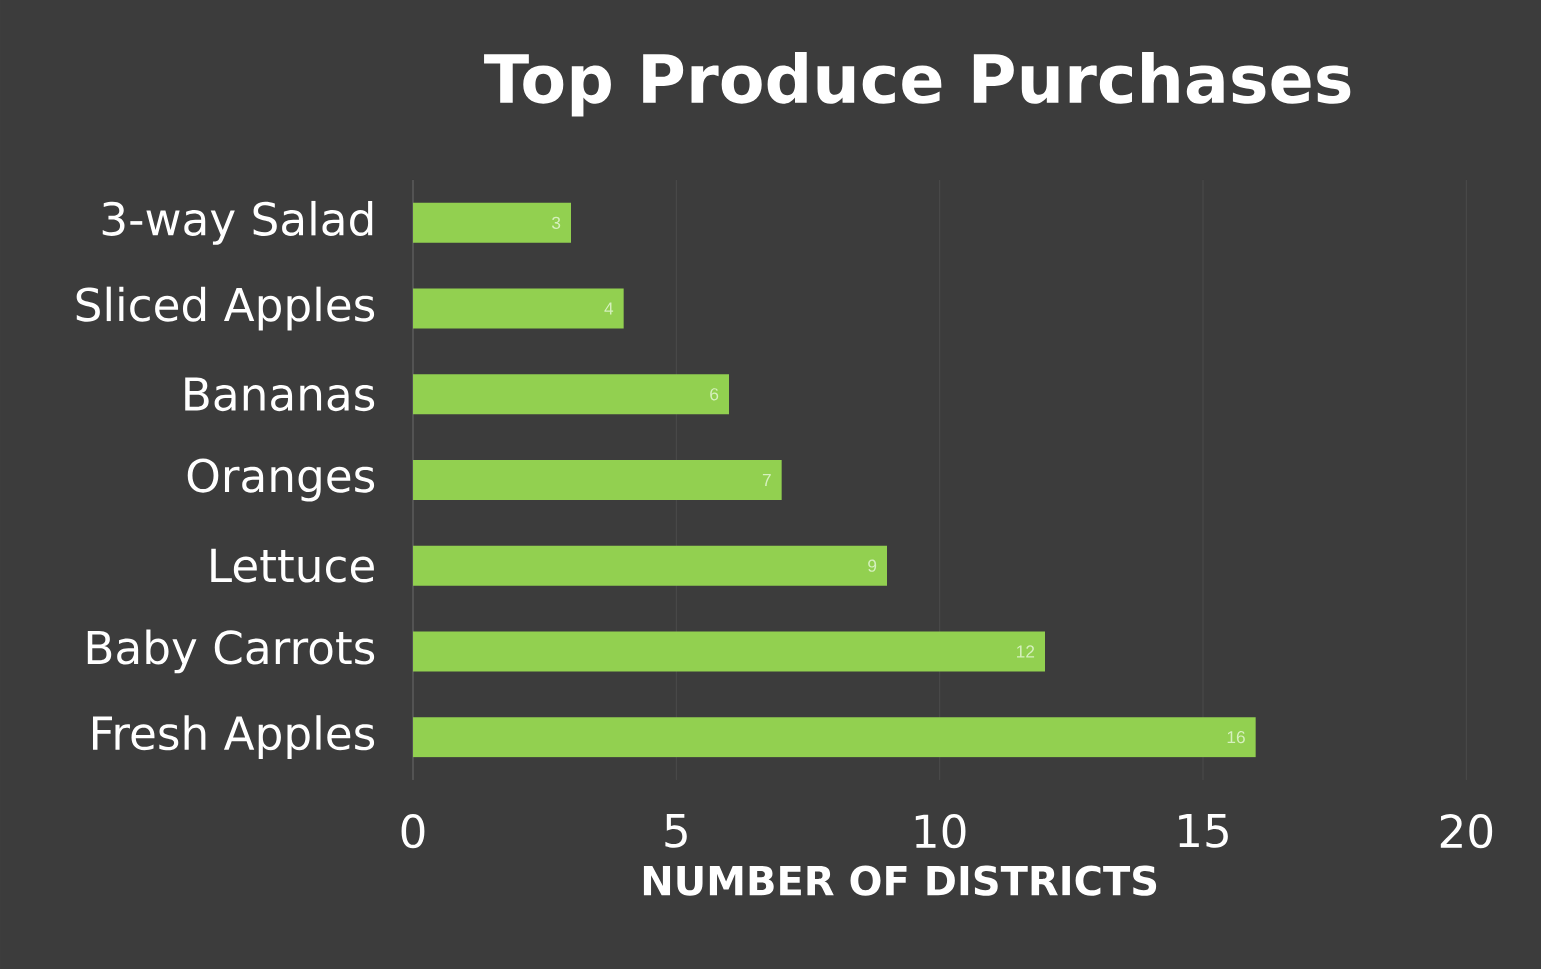 The image size is (1541, 969). Describe the element at coordinates (766, 480) in the screenshot. I see `data-label: 7` at that location.